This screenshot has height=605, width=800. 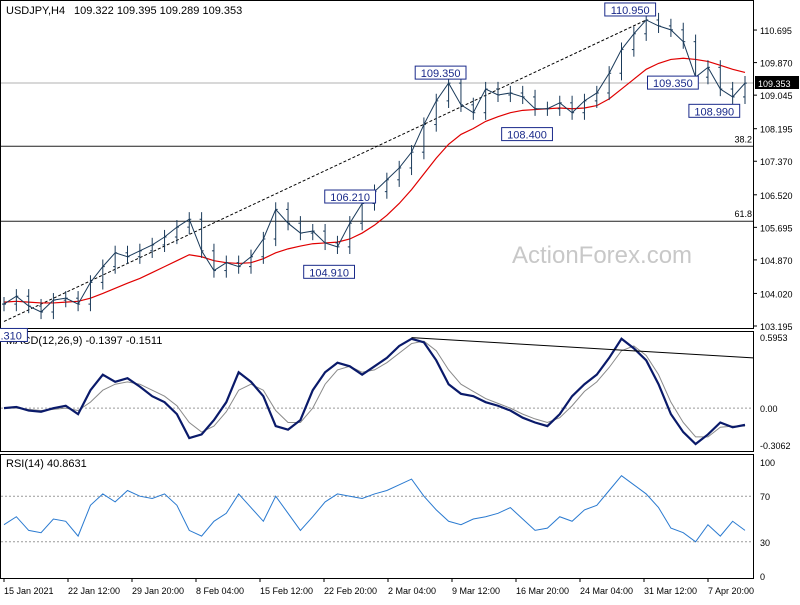 What do you see at coordinates (743, 139) in the screenshot?
I see `fib-label-38-2: 38.2` at bounding box center [743, 139].